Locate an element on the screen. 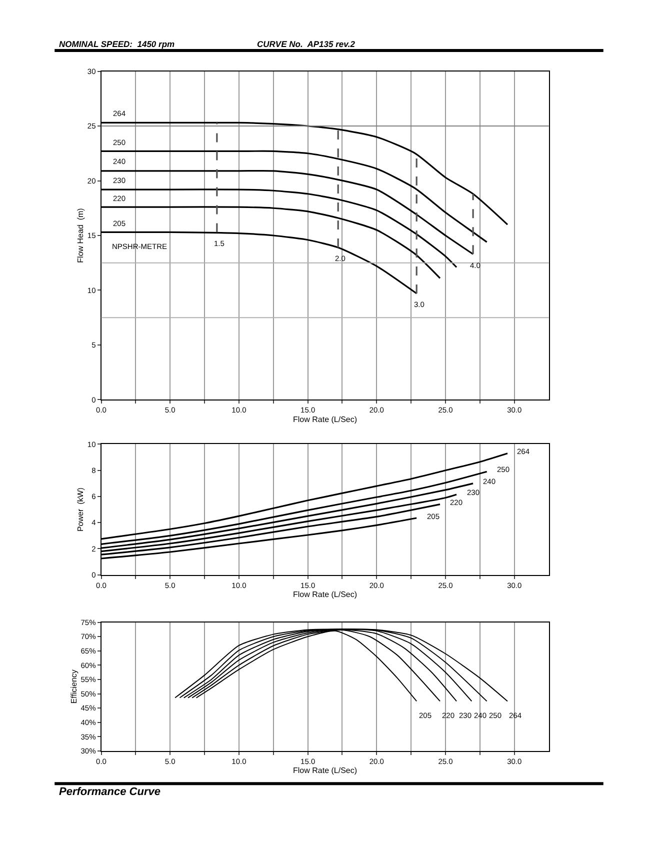 This screenshot has width=652, height=842. text: CURVE No. AP135 rev.2 is located at coordinates (306, 44).